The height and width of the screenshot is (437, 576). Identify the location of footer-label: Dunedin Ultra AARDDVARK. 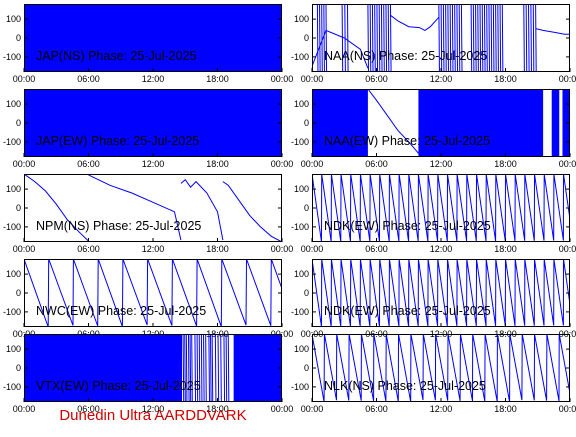
(152, 415).